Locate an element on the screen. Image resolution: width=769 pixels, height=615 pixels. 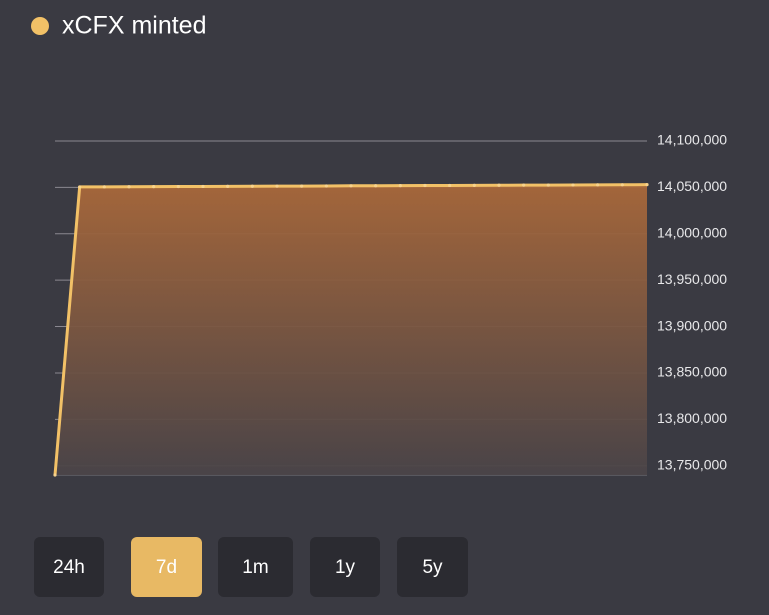
legend-label: xCFX minted is located at coordinates (134, 26).